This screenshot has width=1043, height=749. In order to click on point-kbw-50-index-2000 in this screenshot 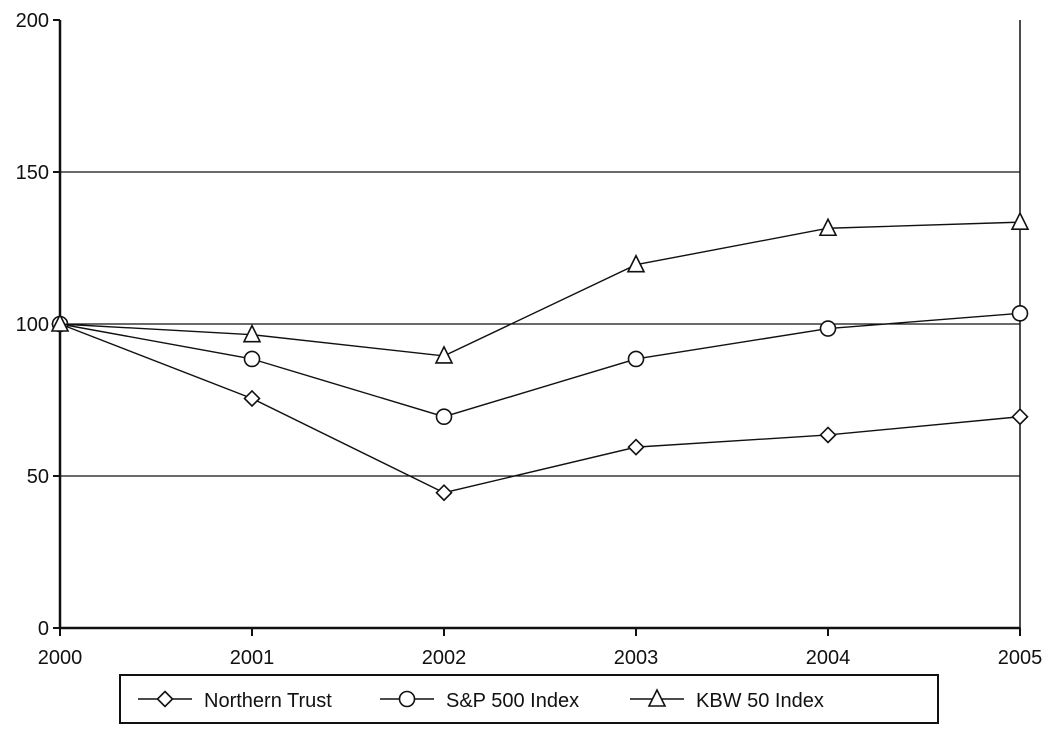, I will do `click(60, 322)`.